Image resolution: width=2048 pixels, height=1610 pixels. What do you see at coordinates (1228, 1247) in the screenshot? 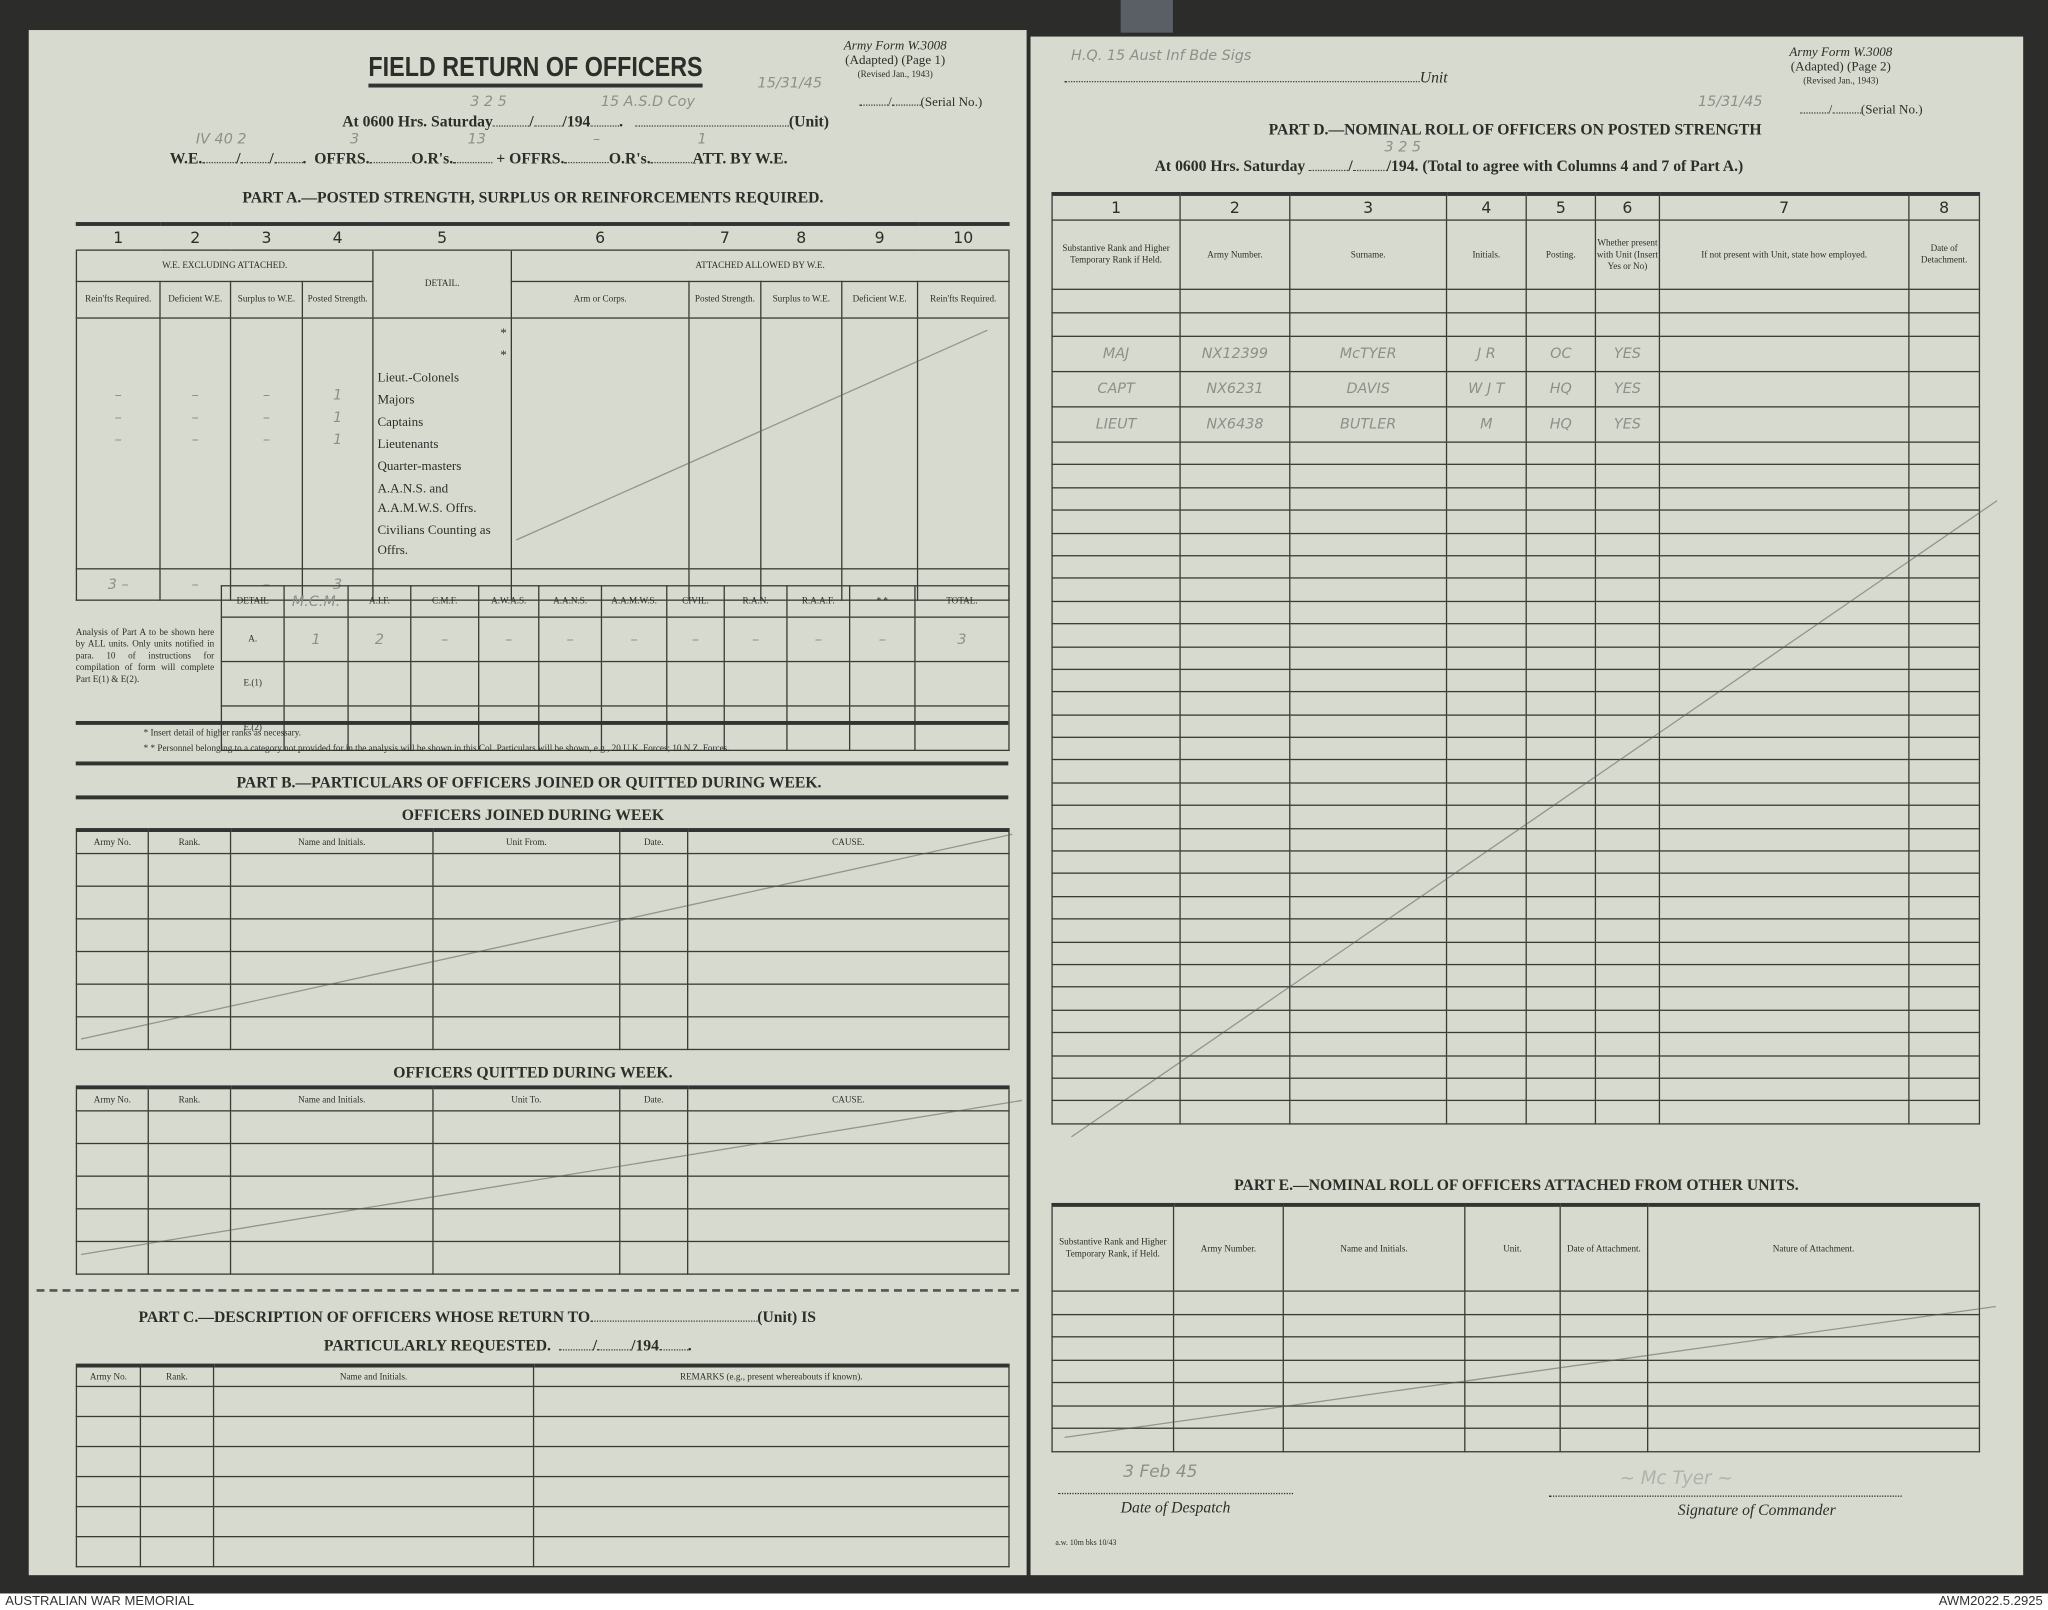
I see `part-e-header: Army Number.` at bounding box center [1228, 1247].